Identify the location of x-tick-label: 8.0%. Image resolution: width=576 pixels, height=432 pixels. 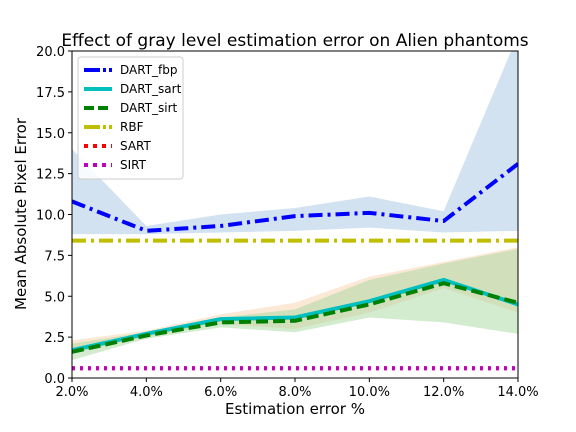
(294, 392).